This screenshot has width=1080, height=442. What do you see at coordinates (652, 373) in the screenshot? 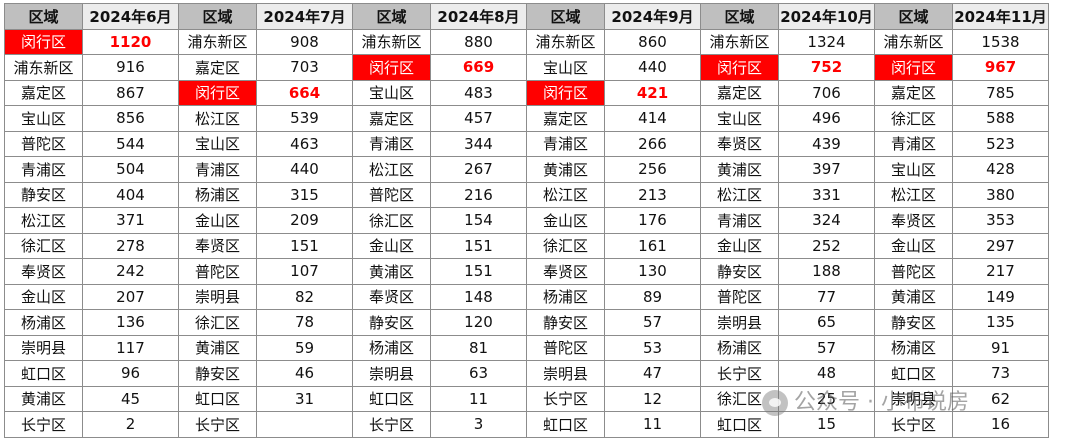
I see `value-cell: 47` at bounding box center [652, 373].